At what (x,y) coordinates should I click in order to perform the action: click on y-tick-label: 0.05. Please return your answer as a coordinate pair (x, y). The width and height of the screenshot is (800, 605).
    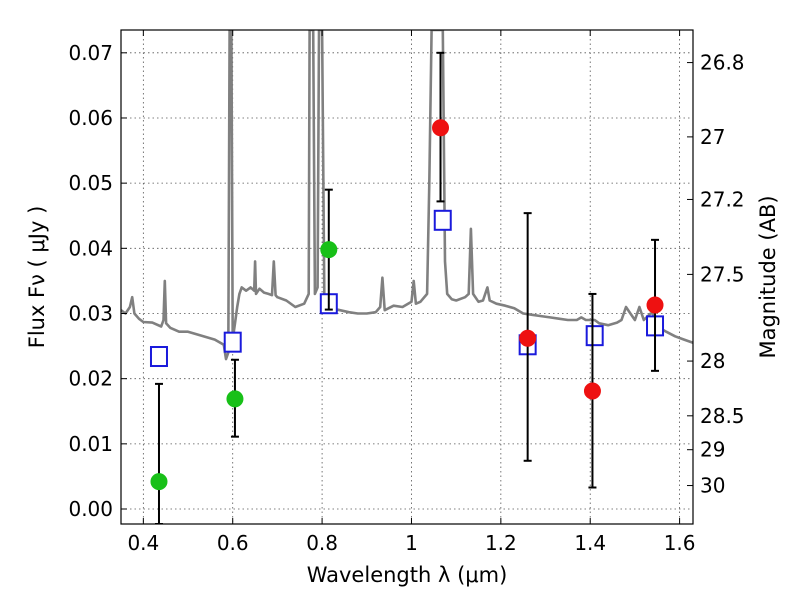
    Looking at the image, I should click on (90, 183).